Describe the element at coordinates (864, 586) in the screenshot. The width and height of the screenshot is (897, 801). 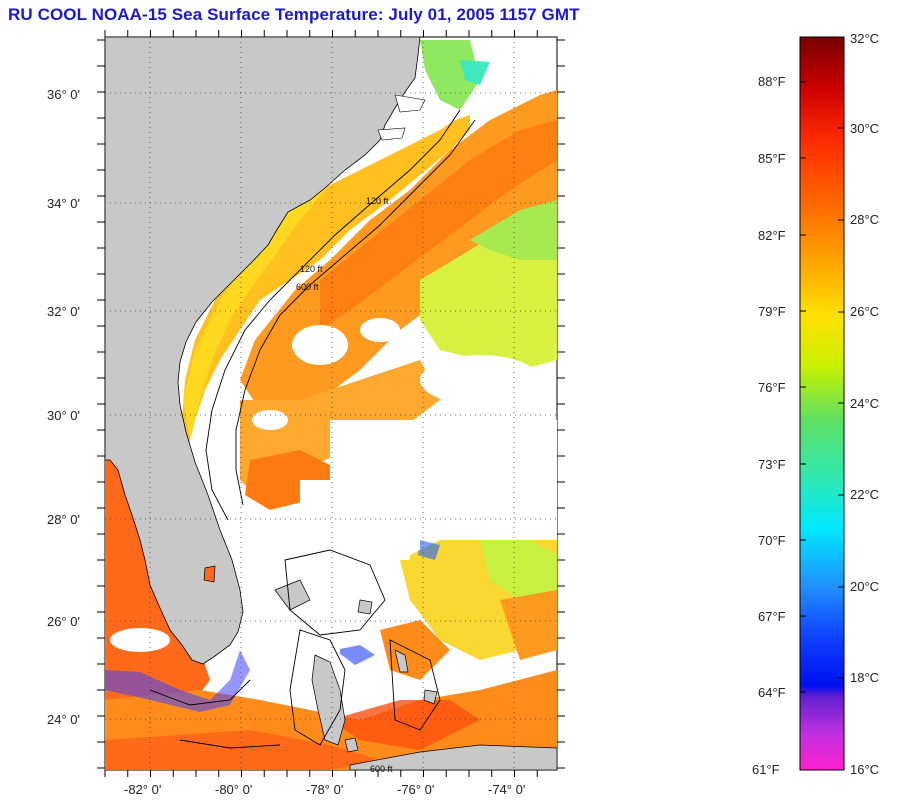
I see `cbar-c-20: 20°C` at that location.